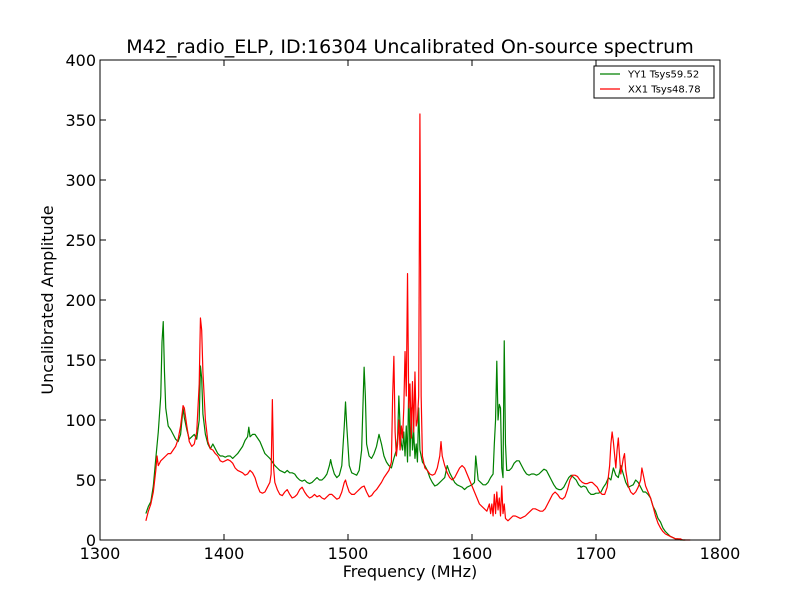 The height and width of the screenshot is (600, 800). I want to click on y-tick-label: 100, so click(80, 420).